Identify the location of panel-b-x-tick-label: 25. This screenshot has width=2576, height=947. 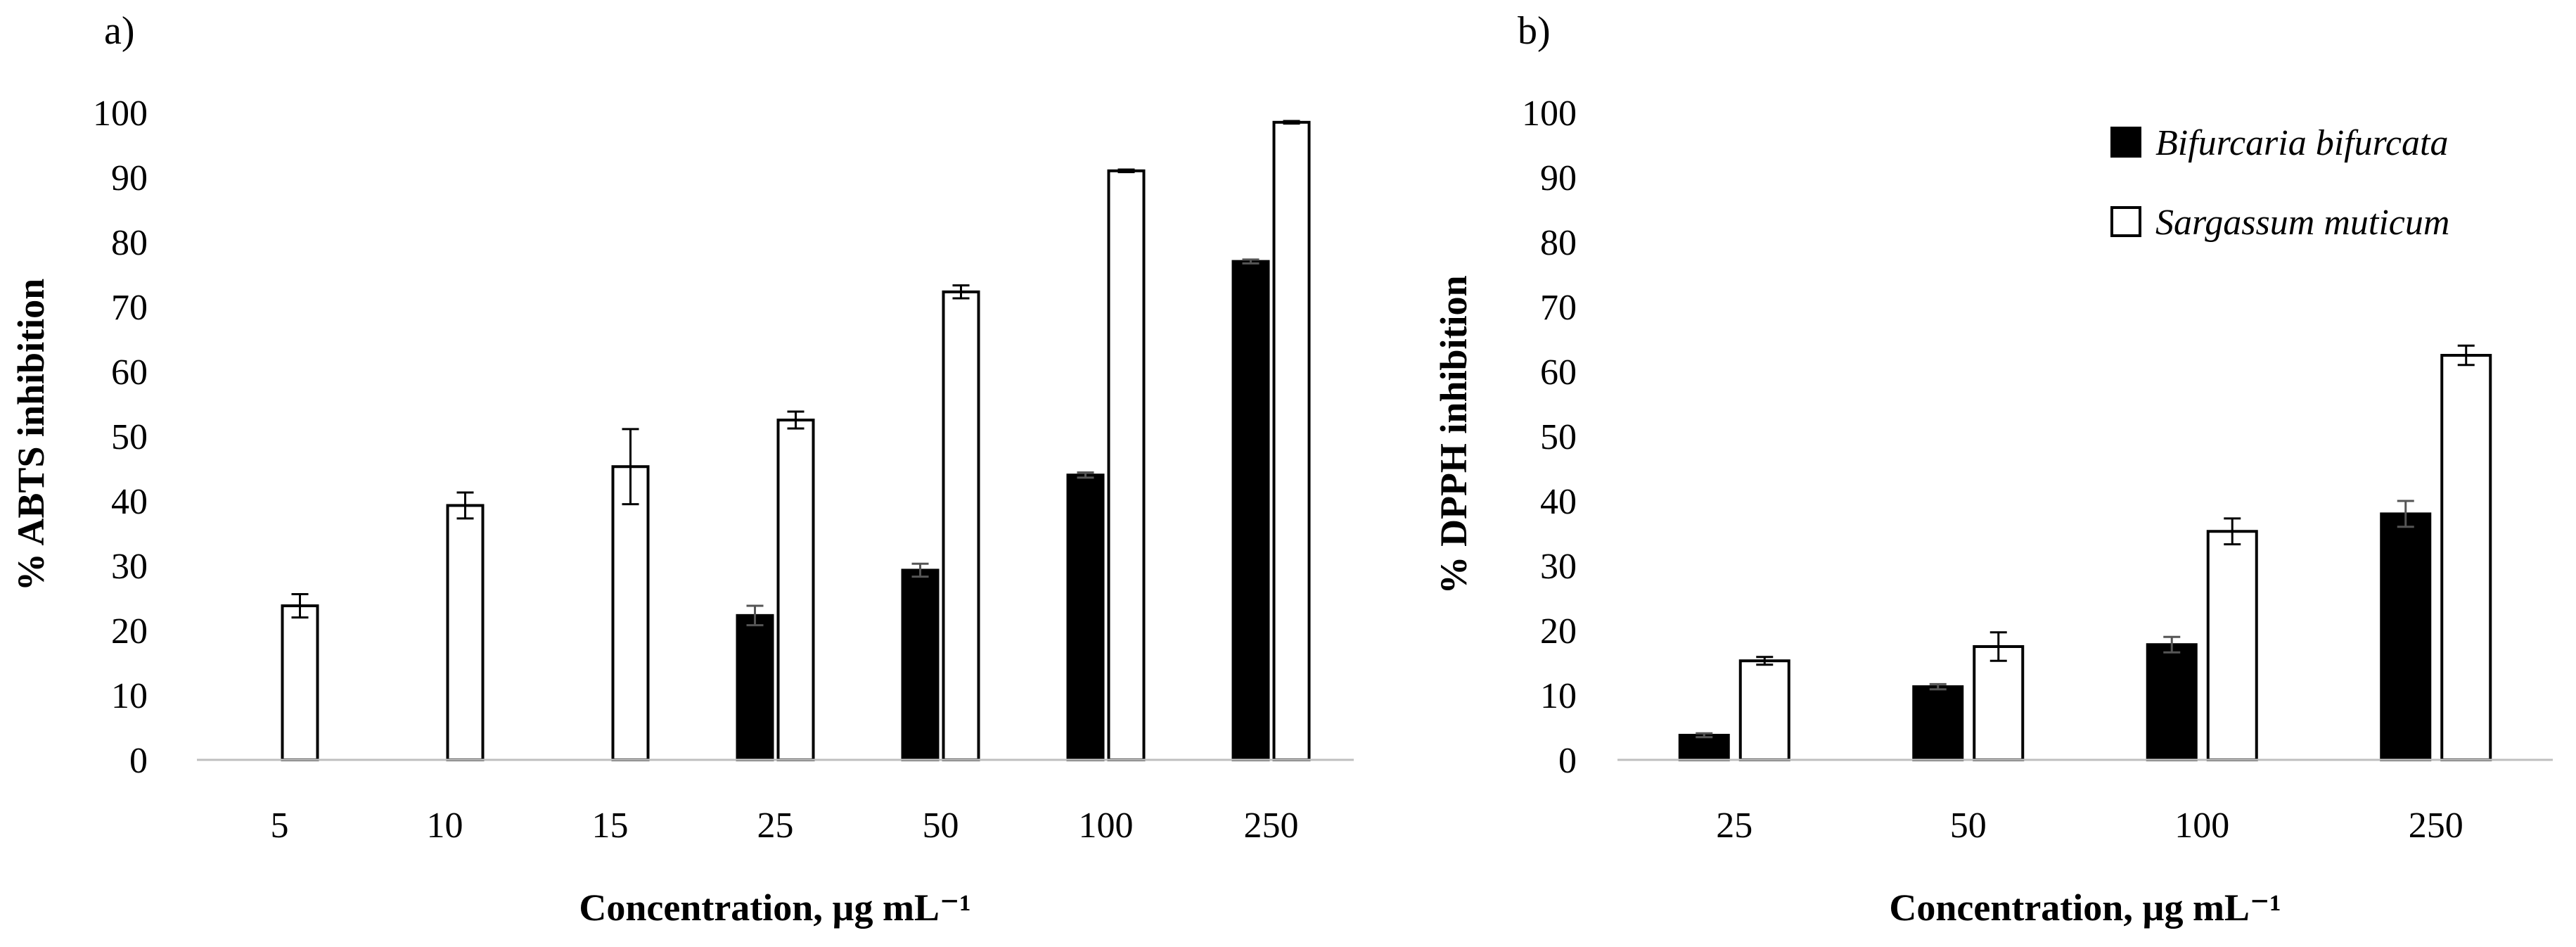
(1734, 826).